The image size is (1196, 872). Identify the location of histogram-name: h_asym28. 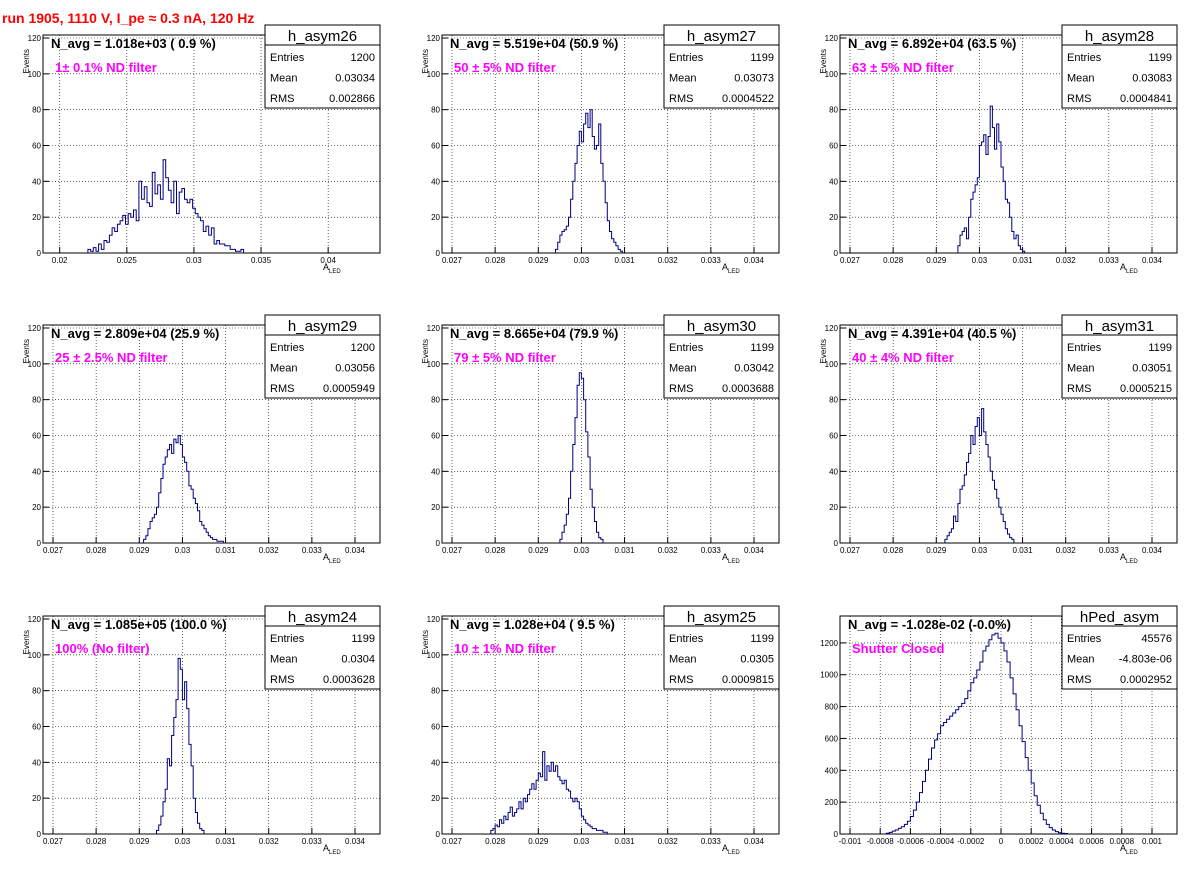
(1119, 36).